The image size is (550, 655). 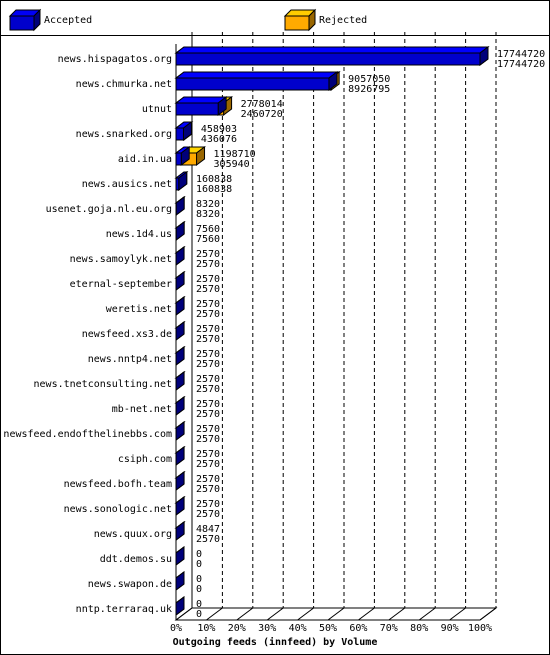 I want to click on y-tick-label: csiph.com, so click(x=145, y=459).